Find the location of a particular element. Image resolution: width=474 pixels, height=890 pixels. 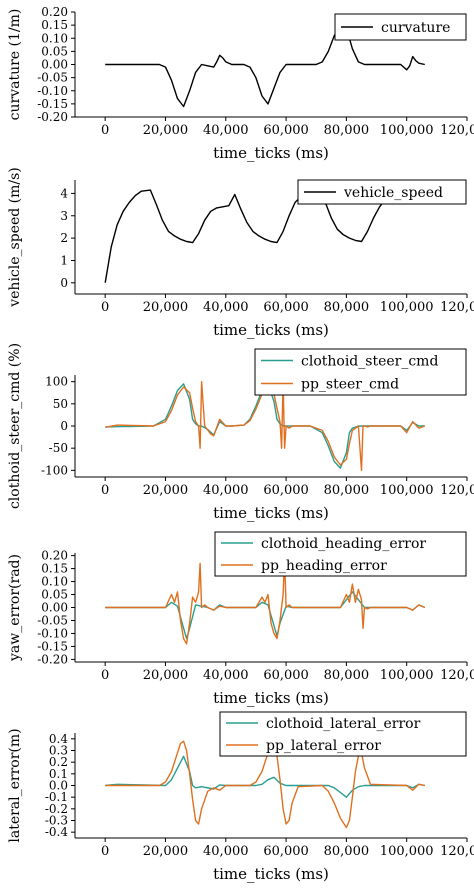

y-tick-label: 0.3 is located at coordinates (58, 751).